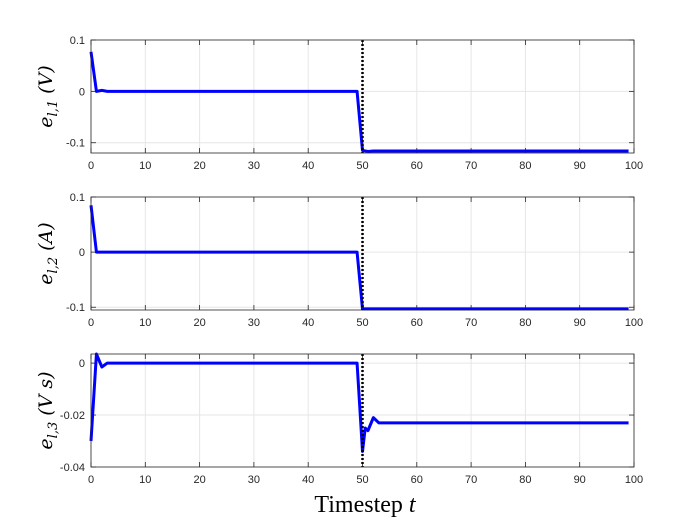 Image resolution: width=700 pixels, height=525 pixels. I want to click on y-axis-label: el,1 (V), so click(48, 96).